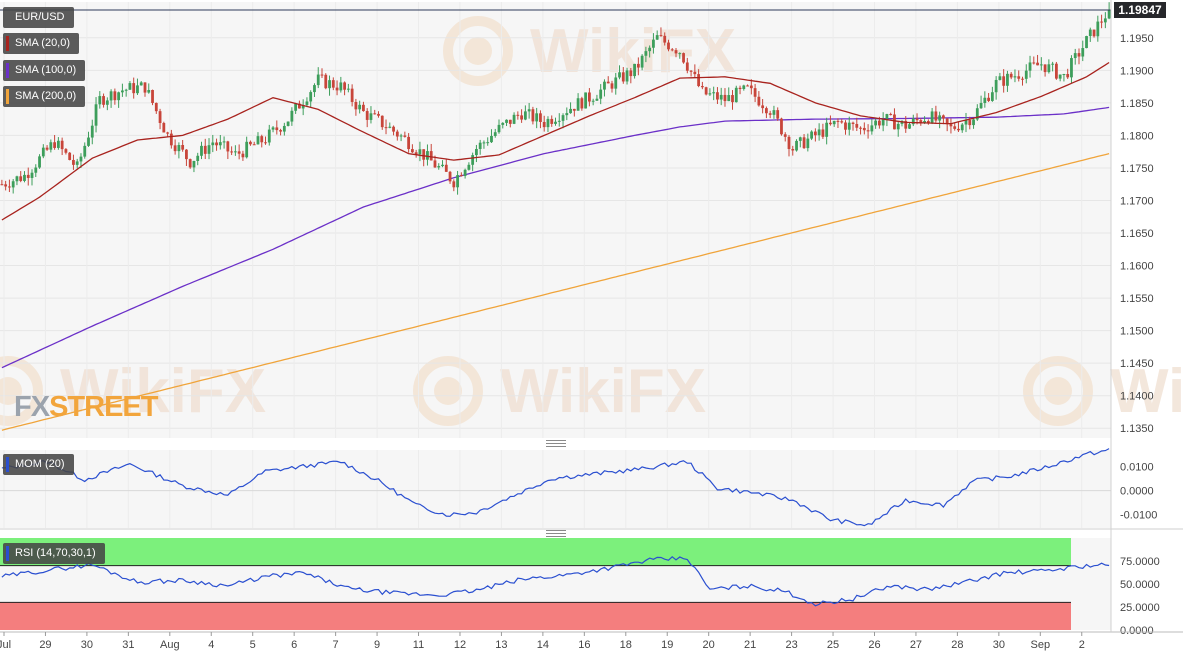 Image resolution: width=1183 pixels, height=655 pixels. What do you see at coordinates (1137, 71) in the screenshot?
I see `price-tick-label: 1.1900` at bounding box center [1137, 71].